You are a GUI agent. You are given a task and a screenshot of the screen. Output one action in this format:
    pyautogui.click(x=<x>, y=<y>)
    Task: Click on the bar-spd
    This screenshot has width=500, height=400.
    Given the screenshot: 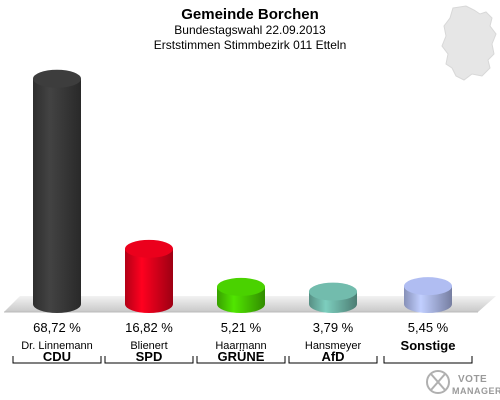 What is the action you would take?
    pyautogui.click(x=149, y=276)
    